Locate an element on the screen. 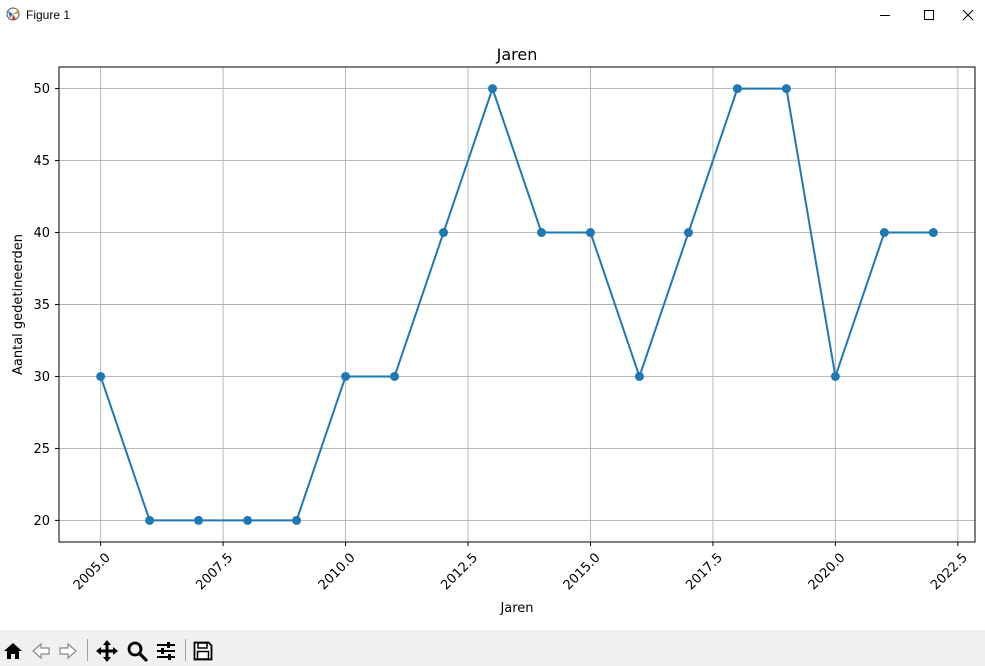 The width and height of the screenshot is (985, 666). back-button is located at coordinates (41, 651).